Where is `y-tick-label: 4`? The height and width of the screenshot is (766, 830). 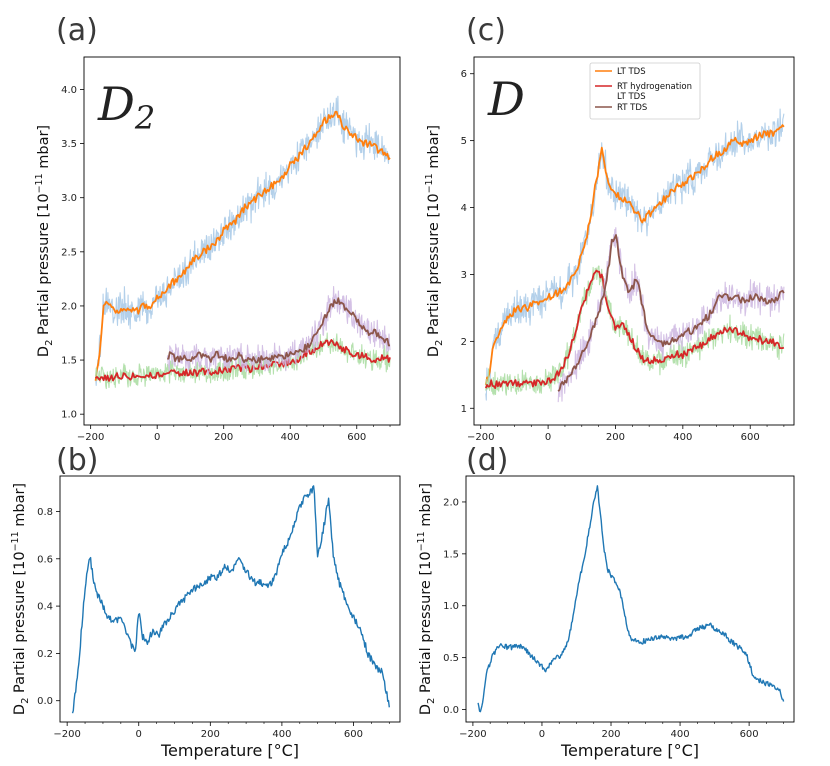
y-tick-label: 4 is located at coordinates (464, 208).